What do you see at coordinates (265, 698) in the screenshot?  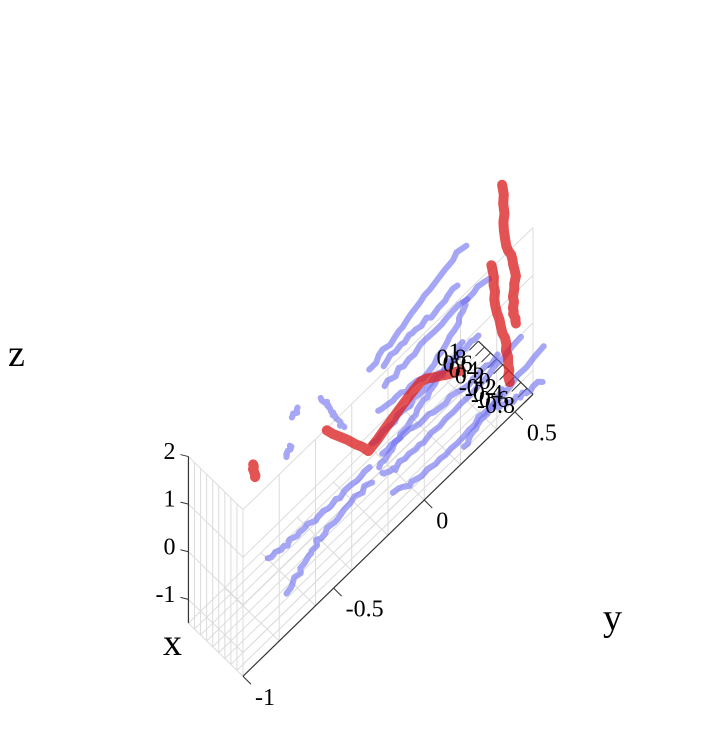 I see `y-tick-label: -1` at bounding box center [265, 698].